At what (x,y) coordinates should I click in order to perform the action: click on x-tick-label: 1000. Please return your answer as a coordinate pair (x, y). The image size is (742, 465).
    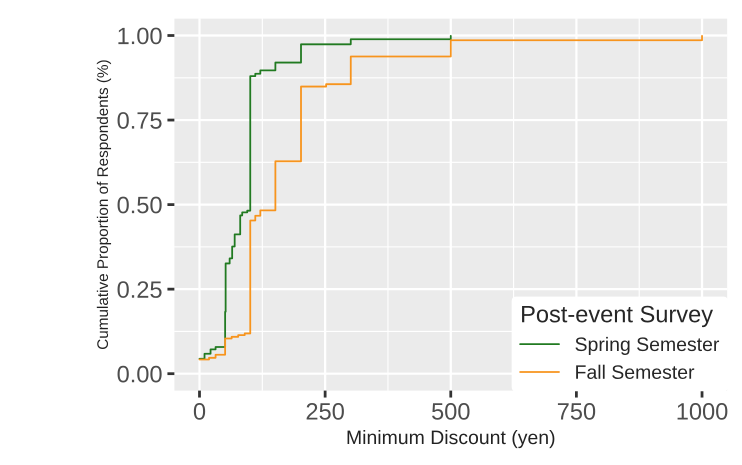
    Looking at the image, I should click on (703, 411).